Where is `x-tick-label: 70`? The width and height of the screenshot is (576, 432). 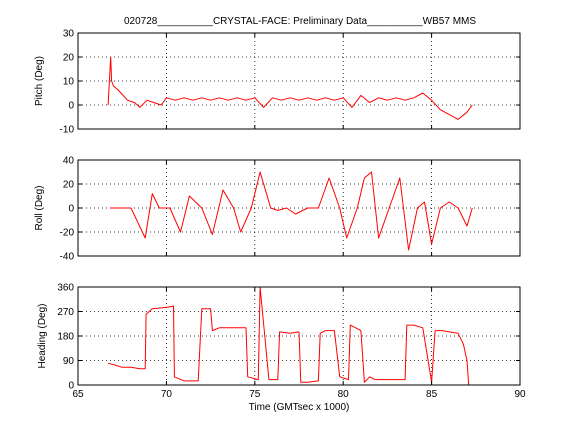 x-tick-label: 70 is located at coordinates (167, 394).